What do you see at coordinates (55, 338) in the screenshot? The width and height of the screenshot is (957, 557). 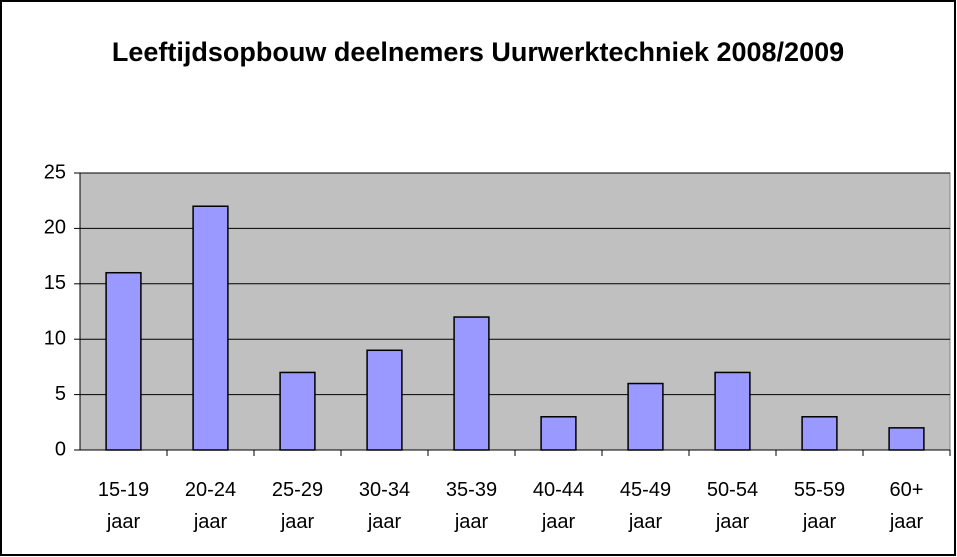 I see `y-tick-label: 10` at bounding box center [55, 338].